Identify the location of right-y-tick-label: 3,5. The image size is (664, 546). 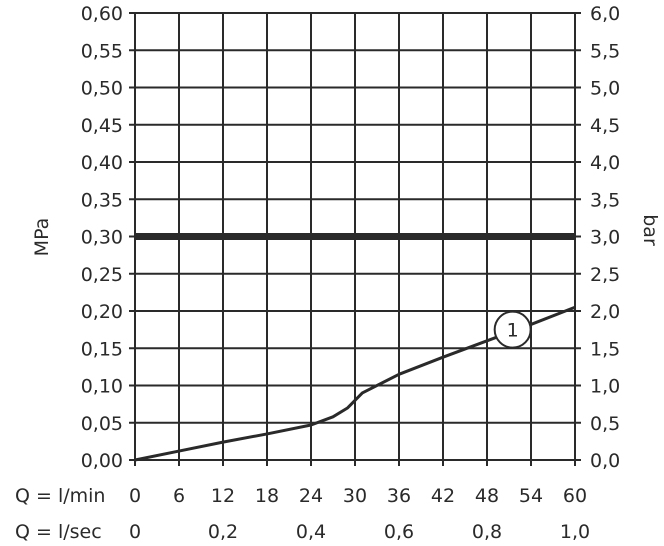
(605, 200).